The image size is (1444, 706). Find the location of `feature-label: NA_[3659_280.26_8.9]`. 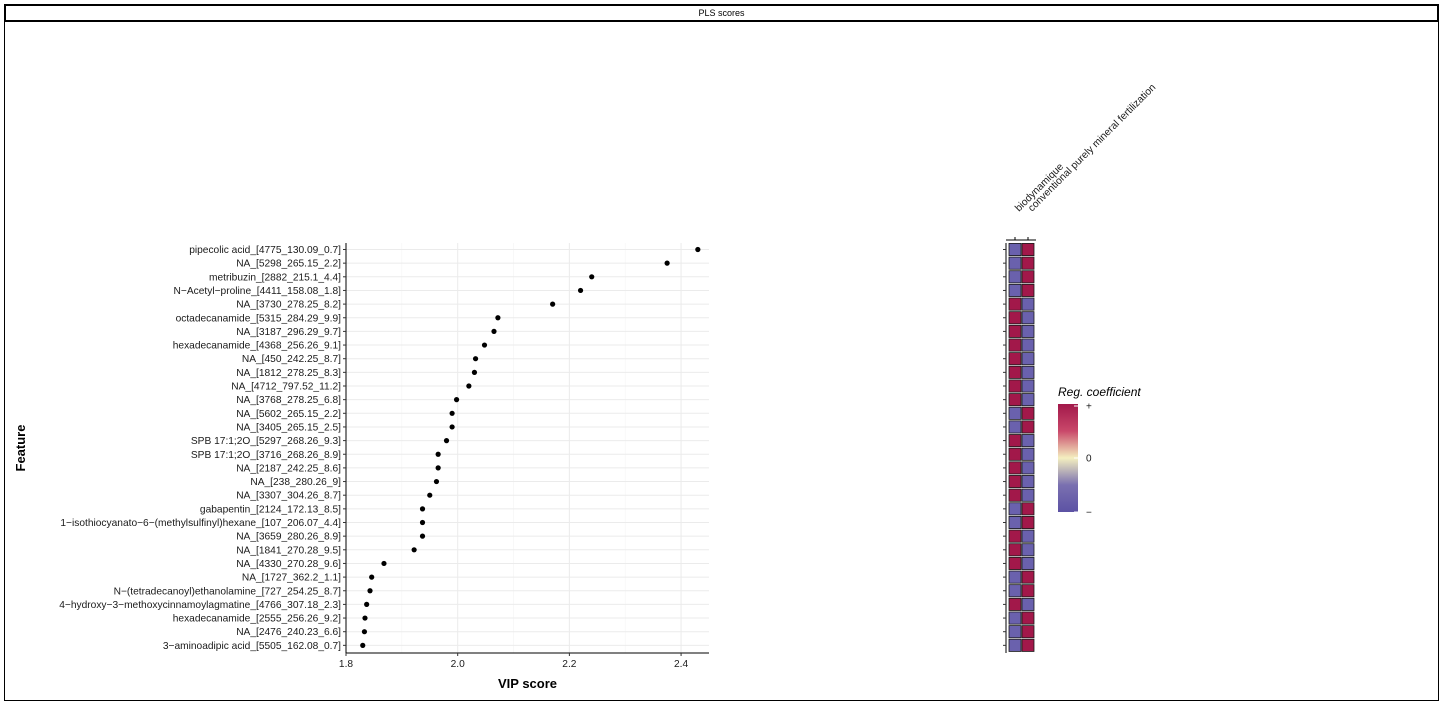

feature-label: NA_[3659_280.26_8.9] is located at coordinates (288, 537).